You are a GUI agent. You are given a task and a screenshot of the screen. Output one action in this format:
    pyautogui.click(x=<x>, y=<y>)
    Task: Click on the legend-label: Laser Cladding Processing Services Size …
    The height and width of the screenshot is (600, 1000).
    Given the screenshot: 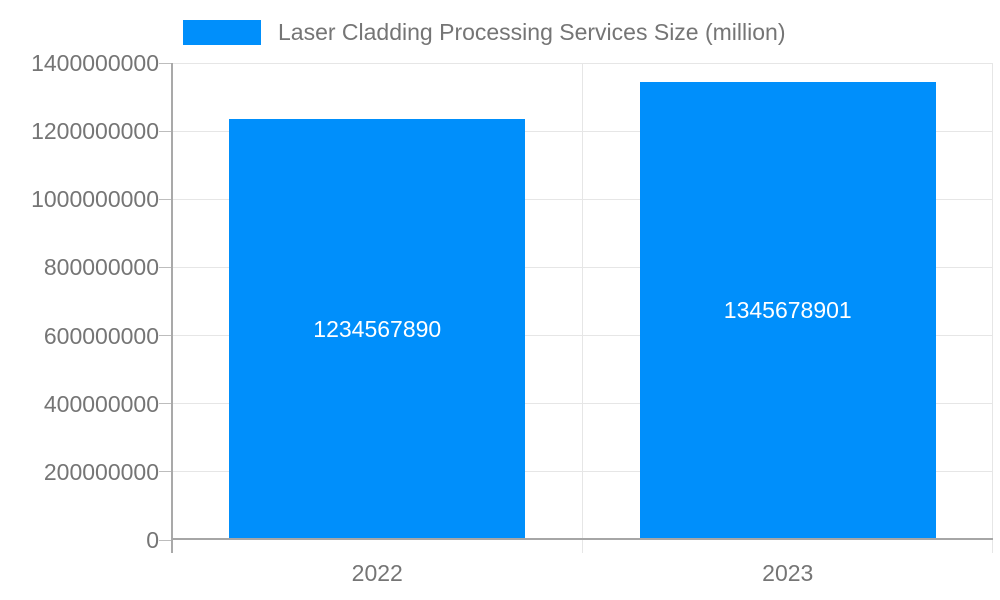 What is the action you would take?
    pyautogui.click(x=532, y=32)
    